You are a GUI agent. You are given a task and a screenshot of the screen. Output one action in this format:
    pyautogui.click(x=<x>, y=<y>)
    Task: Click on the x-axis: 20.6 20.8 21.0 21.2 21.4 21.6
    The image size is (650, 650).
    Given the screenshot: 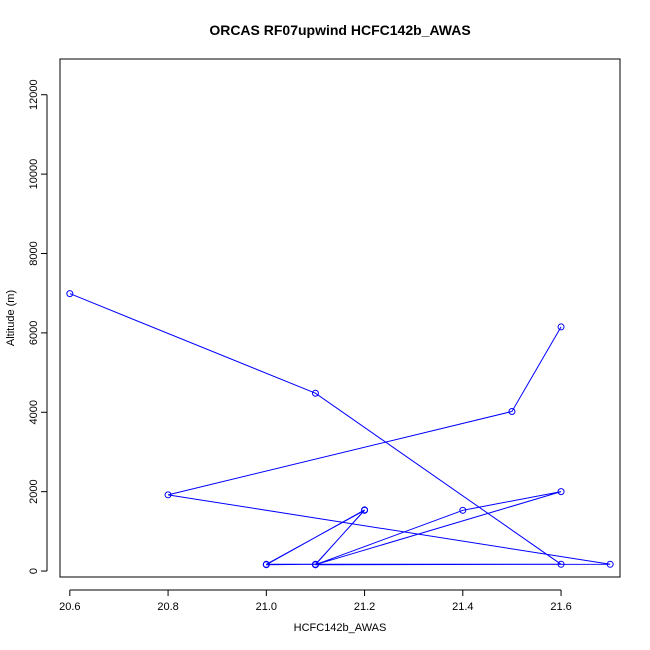 What is the action you would take?
    pyautogui.click(x=315, y=601)
    